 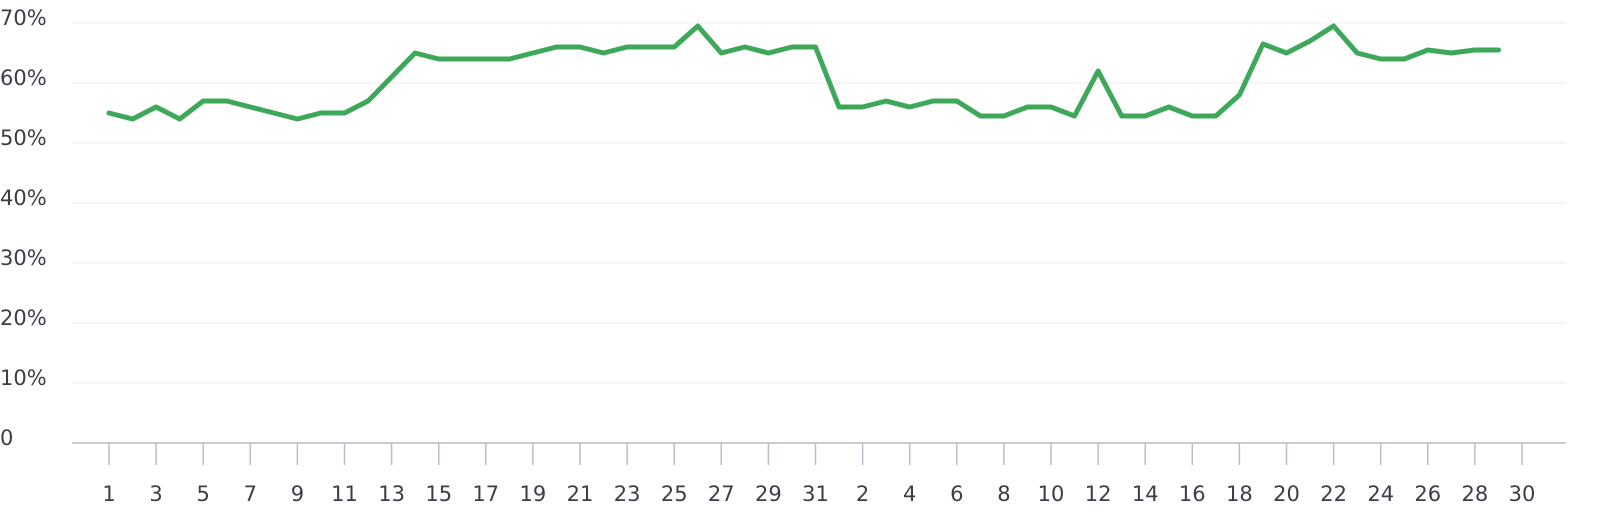 I want to click on x-tick-label: 29, so click(x=768, y=494).